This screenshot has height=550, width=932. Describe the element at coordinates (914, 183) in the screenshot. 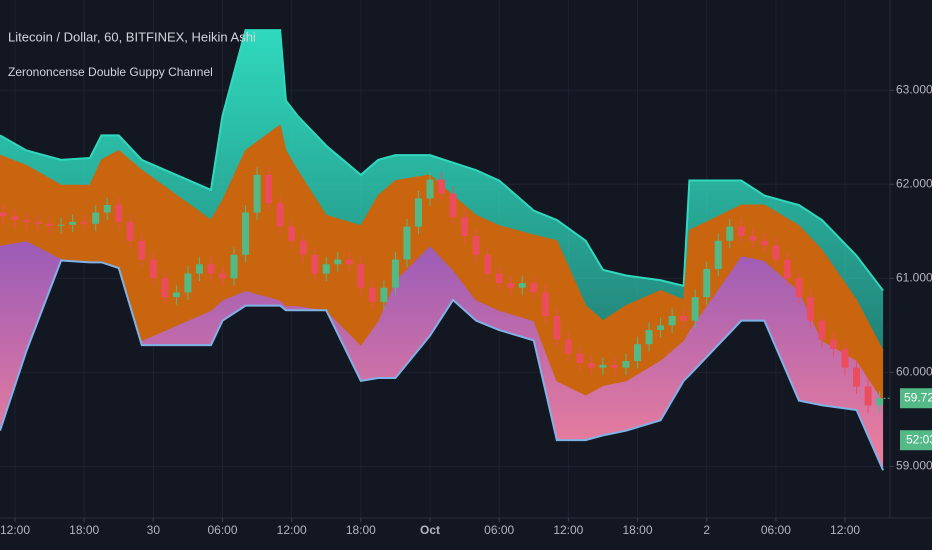

I see `y-tick-label: 62.000` at that location.